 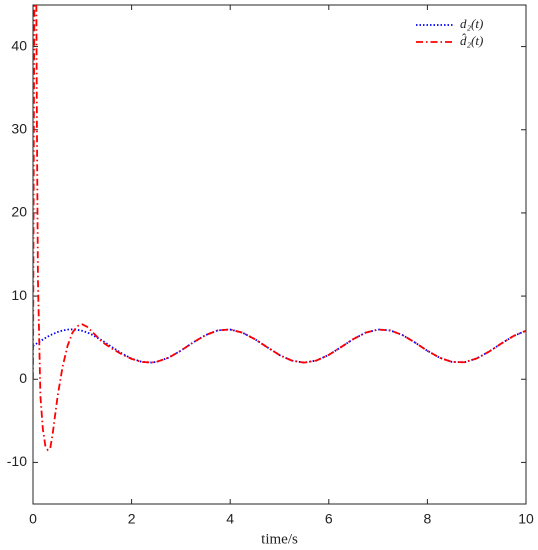 What do you see at coordinates (230, 519) in the screenshot?
I see `x-tick-label: 4` at bounding box center [230, 519].